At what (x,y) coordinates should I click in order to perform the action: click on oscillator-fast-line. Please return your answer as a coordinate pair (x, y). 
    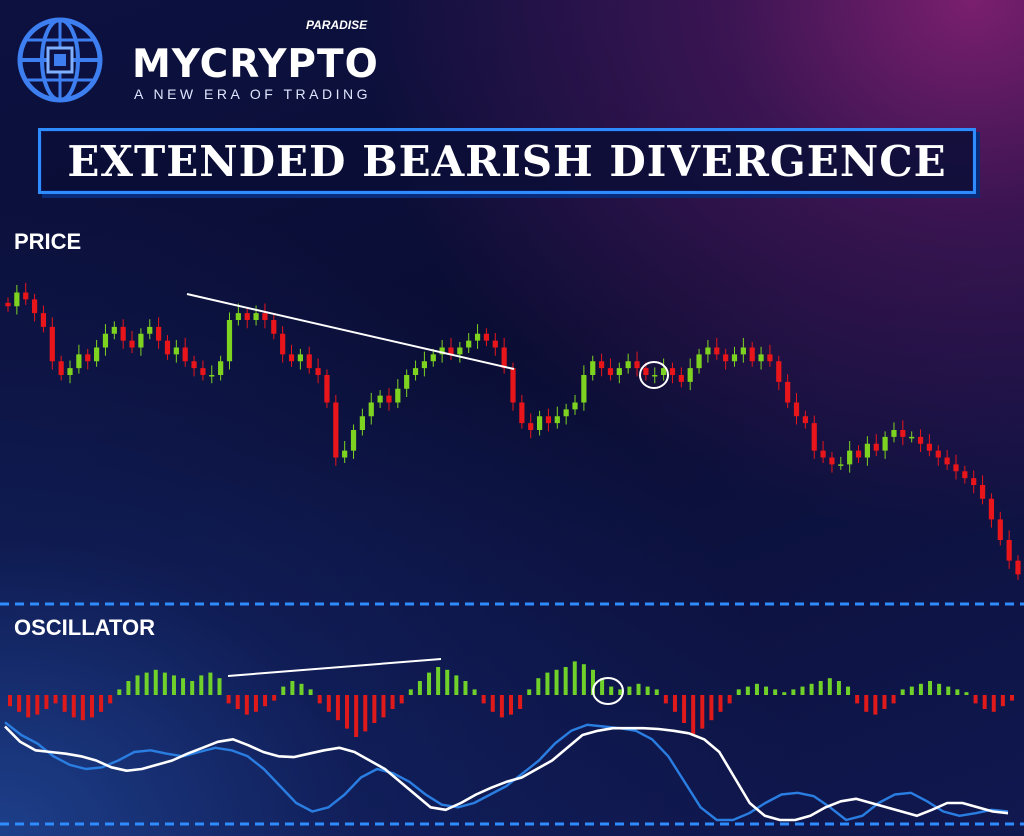
    Looking at the image, I should click on (506, 771).